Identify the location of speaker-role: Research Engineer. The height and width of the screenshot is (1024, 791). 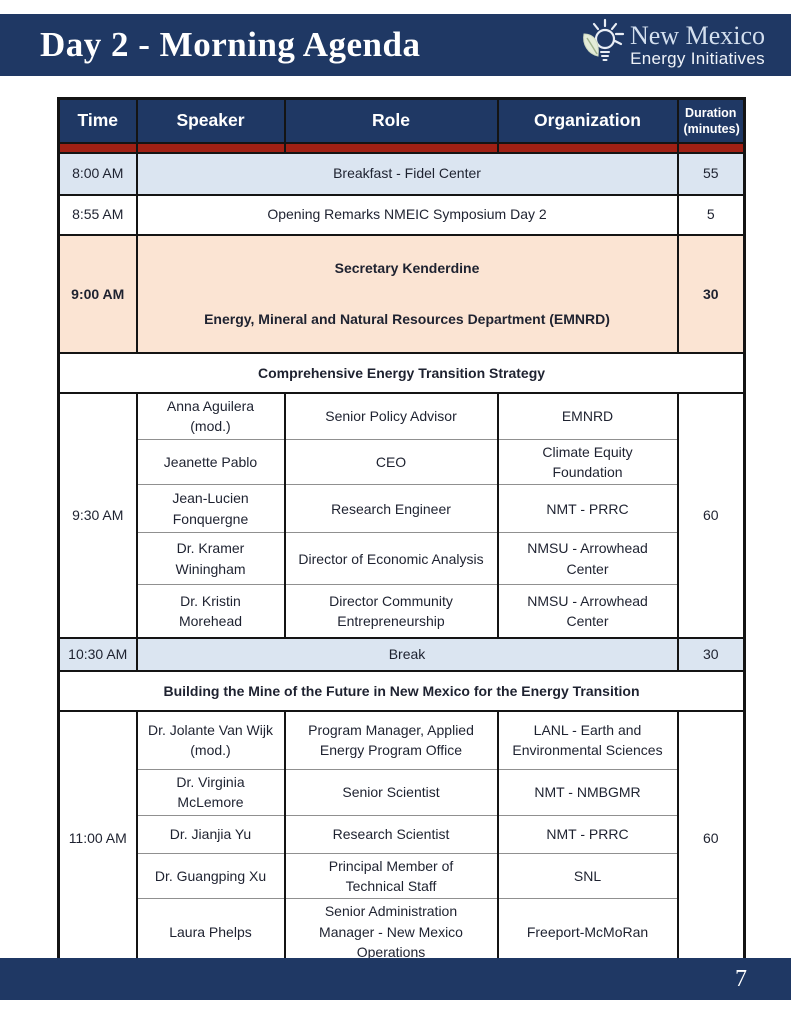
(390, 508).